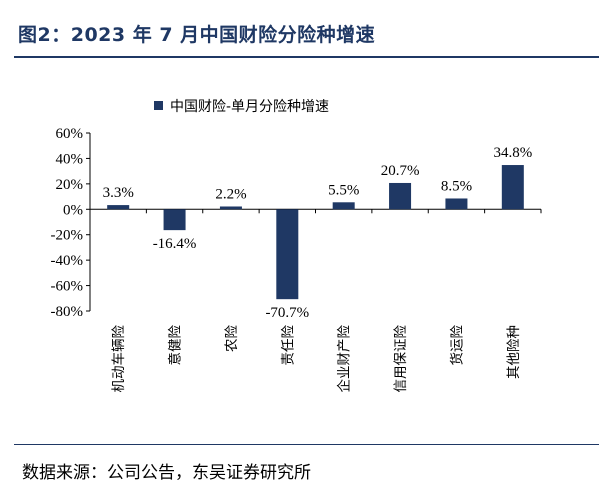 Image resolution: width=613 pixels, height=502 pixels. Describe the element at coordinates (287, 313) in the screenshot. I see `data-label: -70.7%` at that location.